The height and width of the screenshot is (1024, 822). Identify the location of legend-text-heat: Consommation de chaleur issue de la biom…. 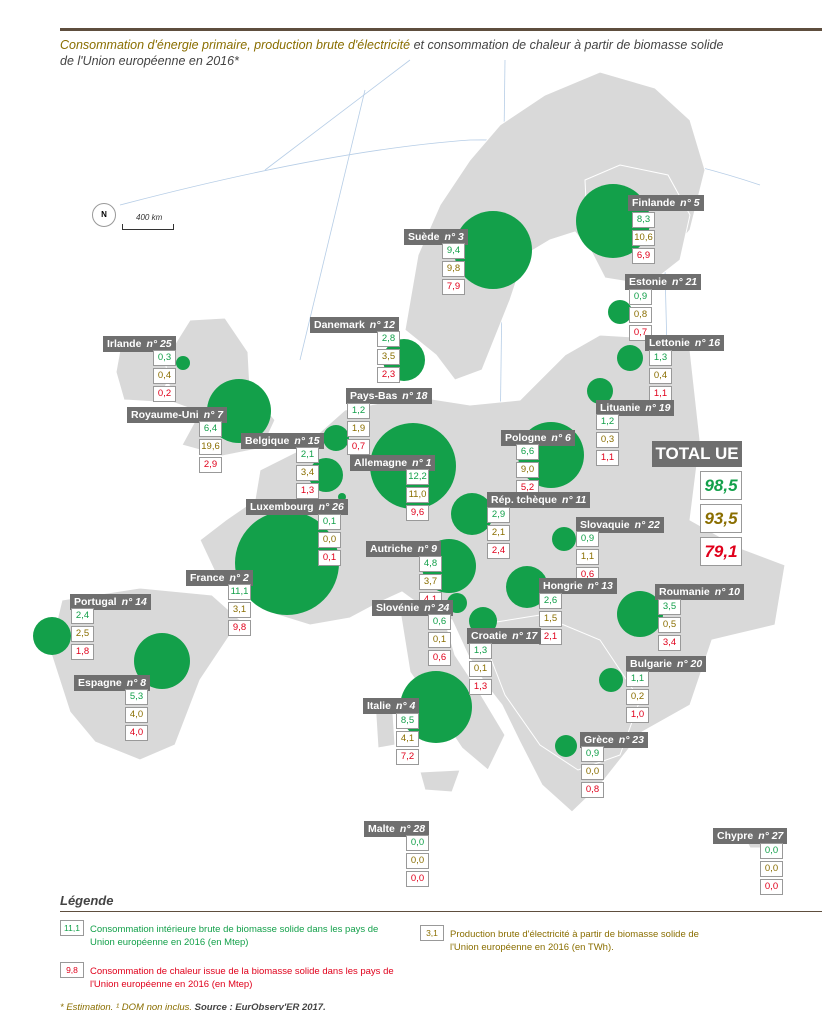
(242, 978).